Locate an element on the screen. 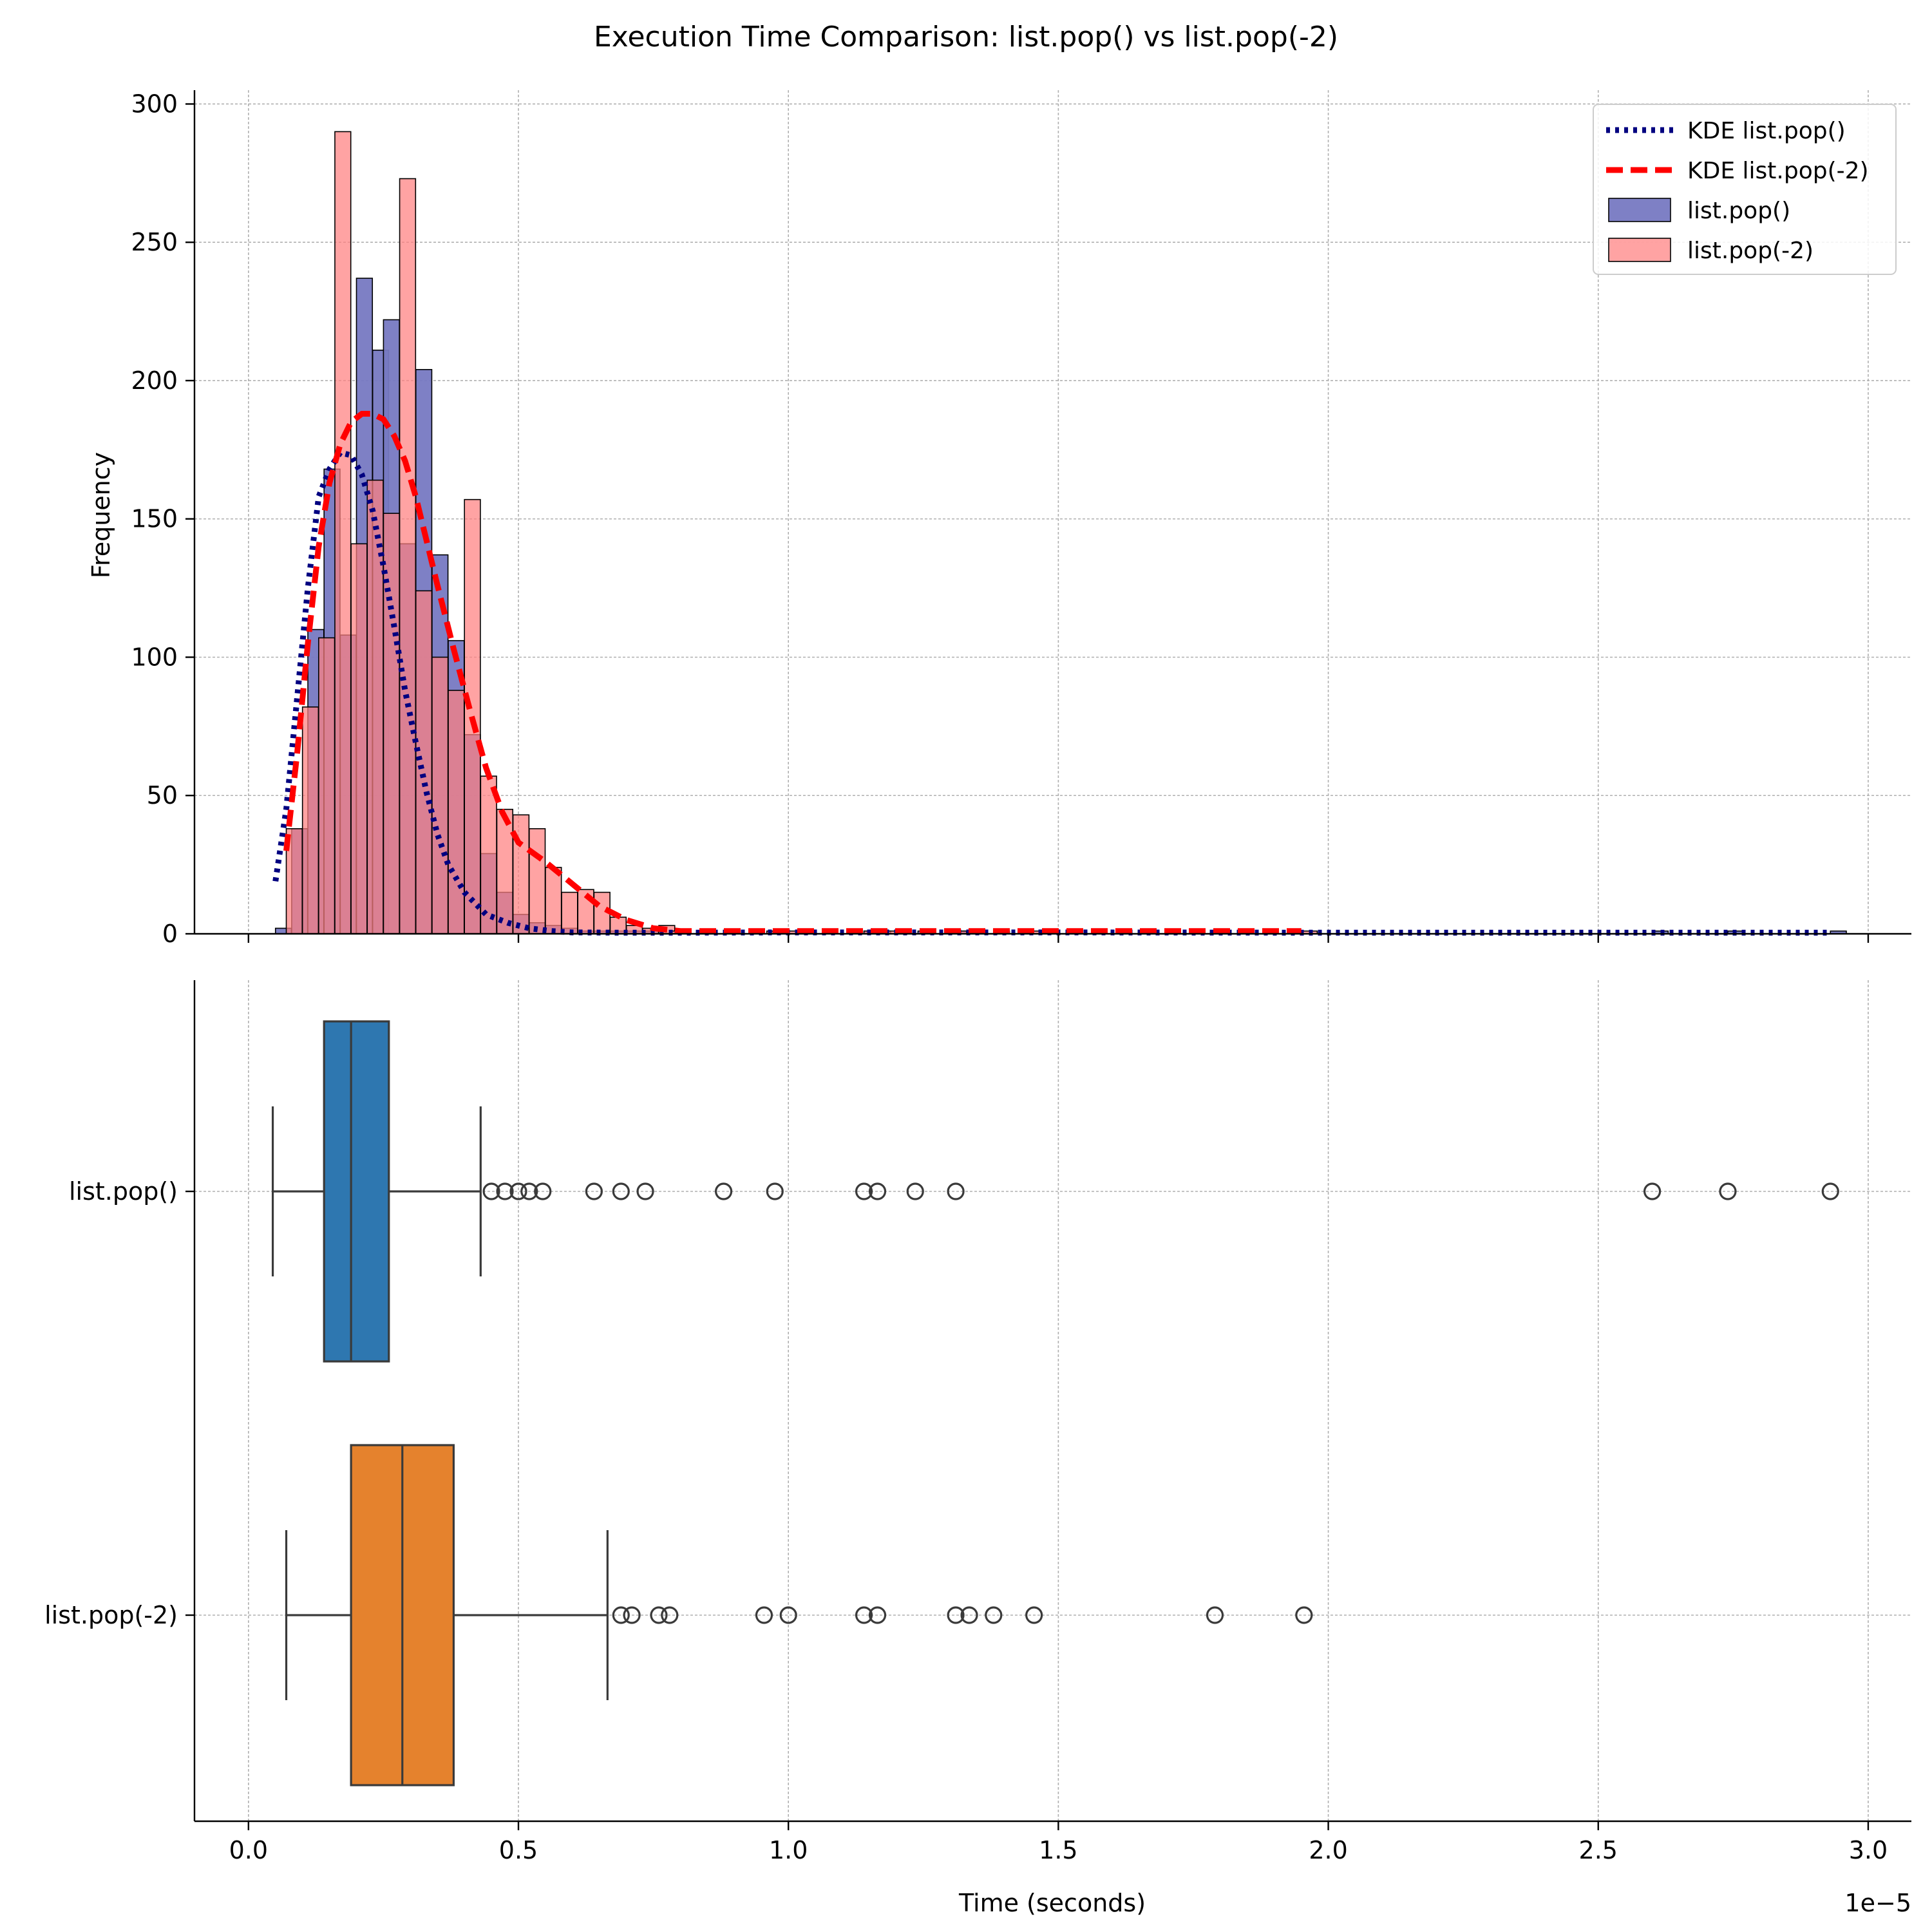 The width and height of the screenshot is (1932, 1932). legend-label-list-pop: list.pop() is located at coordinates (1739, 211).